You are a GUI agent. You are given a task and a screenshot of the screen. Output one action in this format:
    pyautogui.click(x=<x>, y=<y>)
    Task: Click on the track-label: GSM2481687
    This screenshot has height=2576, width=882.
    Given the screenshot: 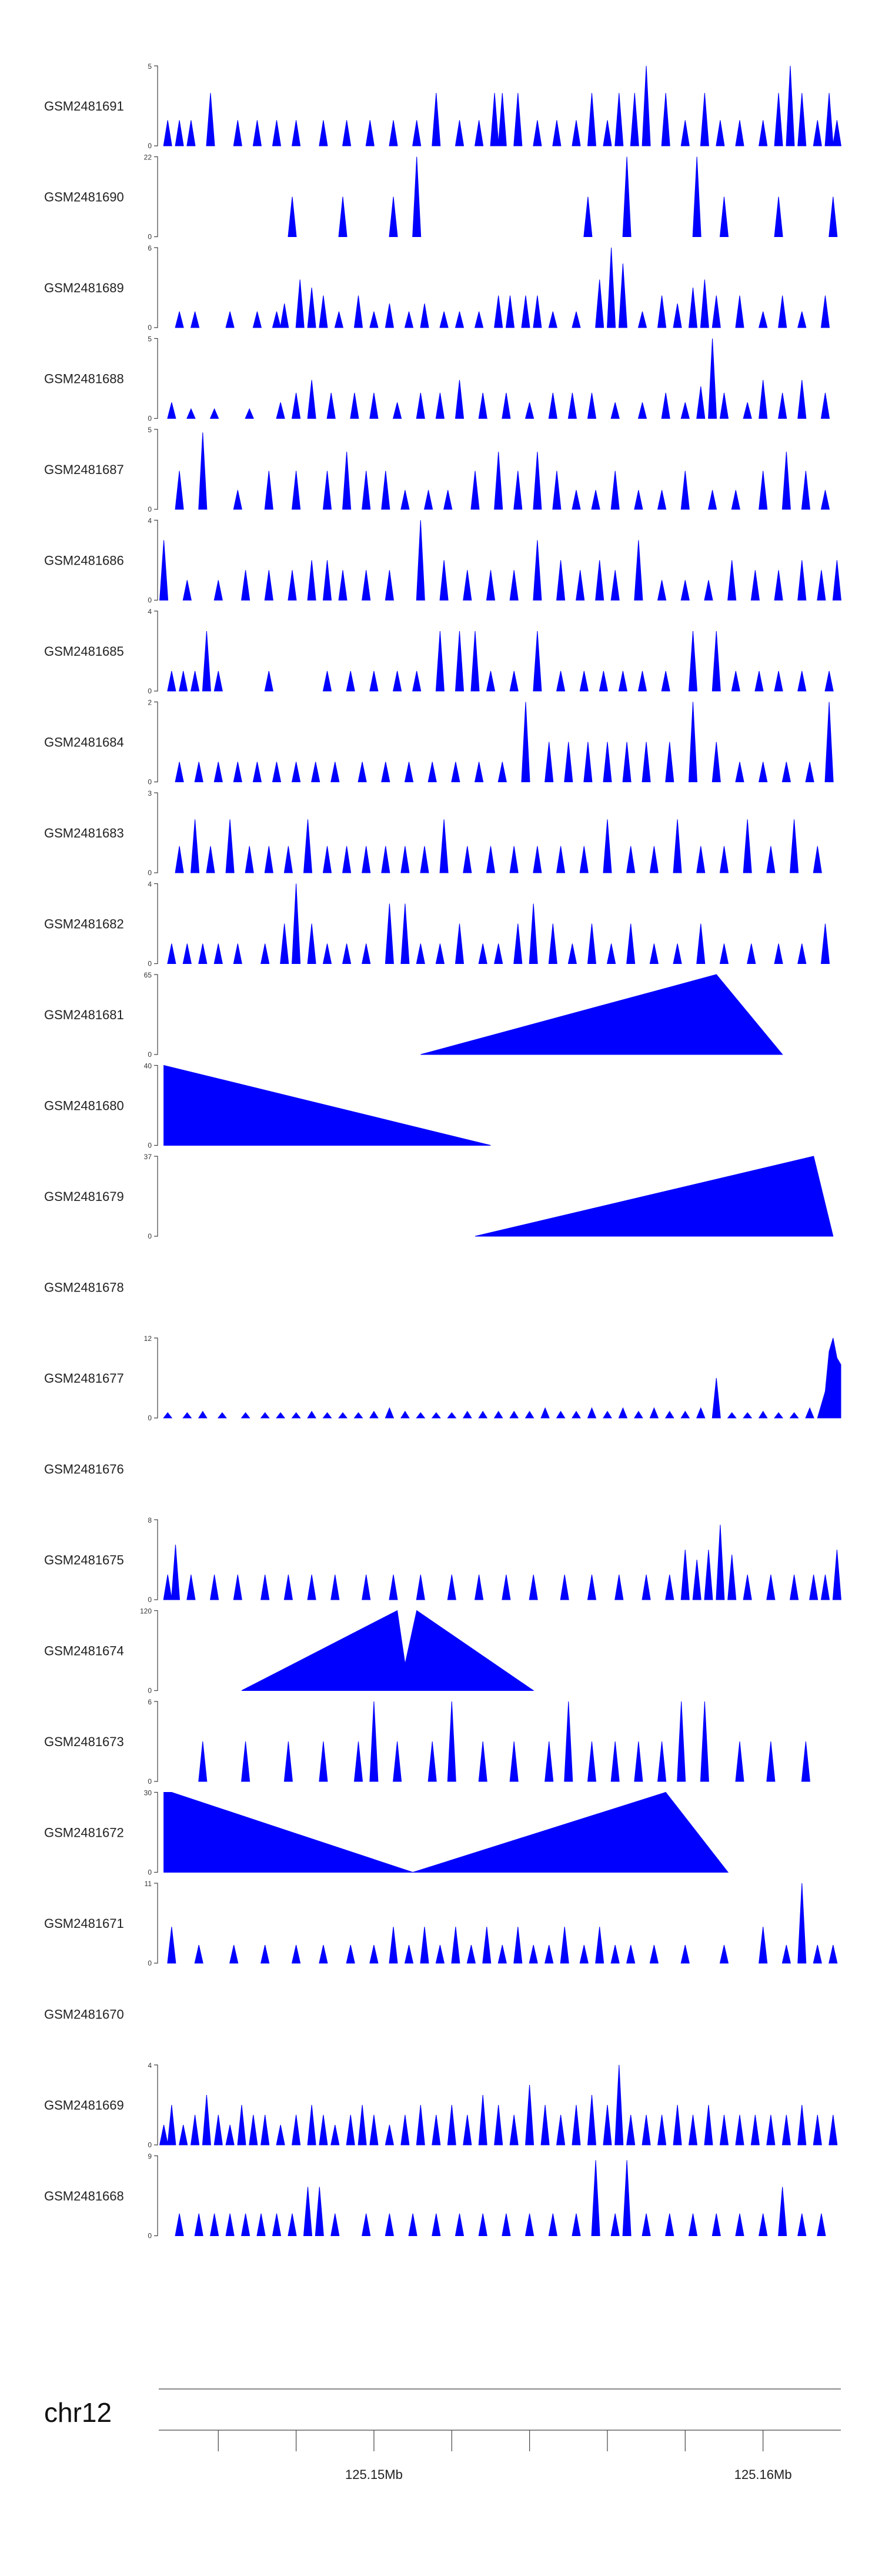 What is the action you would take?
    pyautogui.click(x=84, y=469)
    